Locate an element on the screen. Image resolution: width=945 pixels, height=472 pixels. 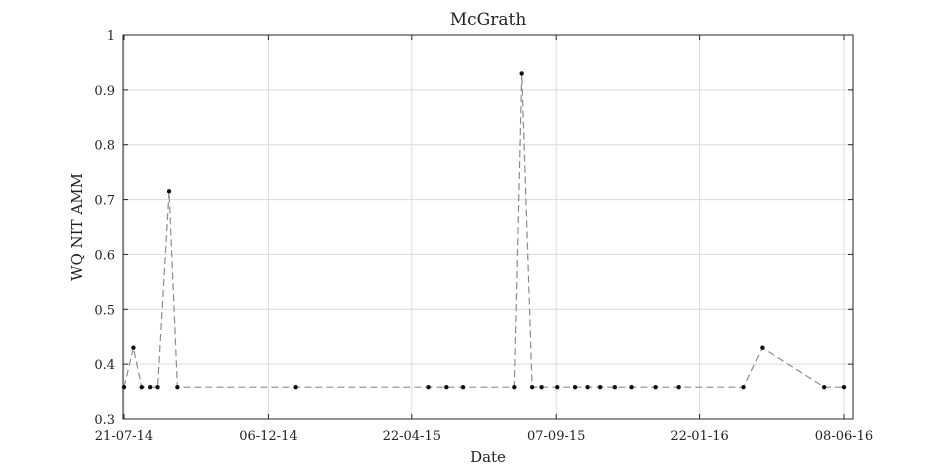
y-tick-label: 0.8 is located at coordinates (104, 146).